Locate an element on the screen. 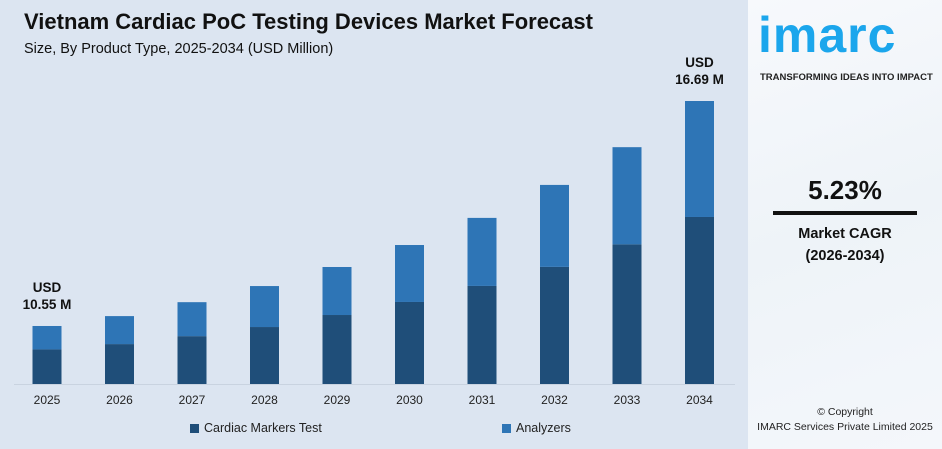 The image size is (942, 449). company-name: IMARC Services Private Limited 2025 is located at coordinates (845, 427).